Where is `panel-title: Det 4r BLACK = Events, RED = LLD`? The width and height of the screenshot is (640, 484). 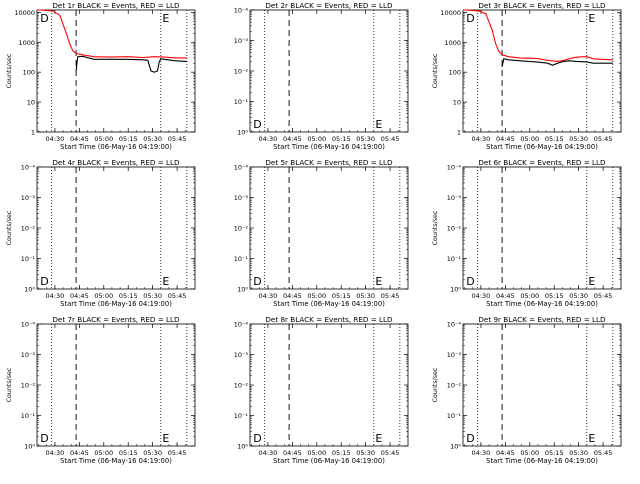
panel-title: Det 4r BLACK = Events, RED = LLD is located at coordinates (116, 162).